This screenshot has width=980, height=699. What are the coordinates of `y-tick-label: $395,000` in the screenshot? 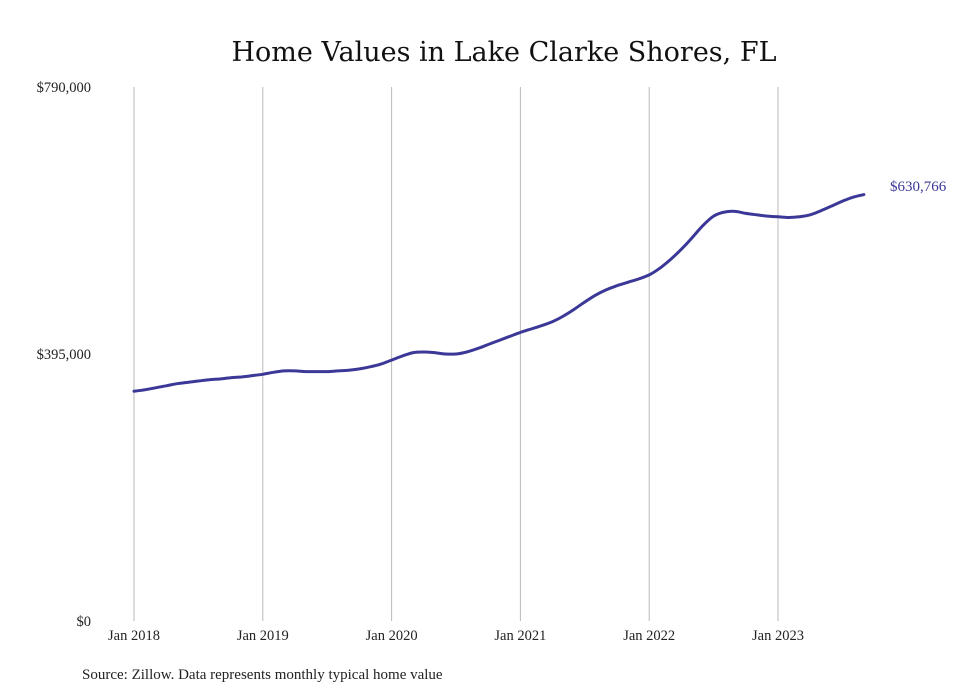 It's located at (64, 355).